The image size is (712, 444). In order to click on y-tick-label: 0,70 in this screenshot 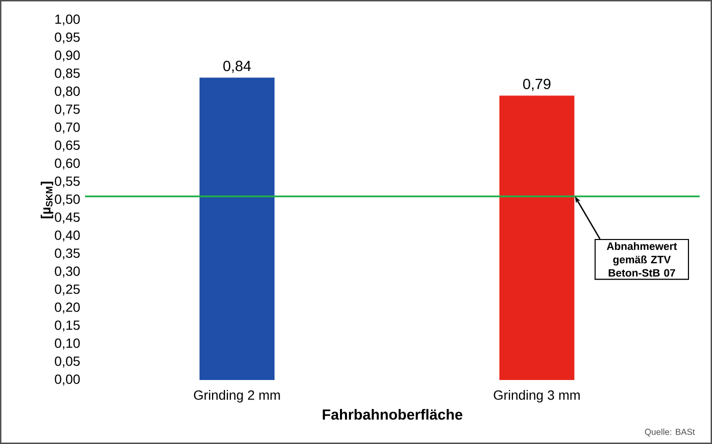, I will do `click(67, 128)`.